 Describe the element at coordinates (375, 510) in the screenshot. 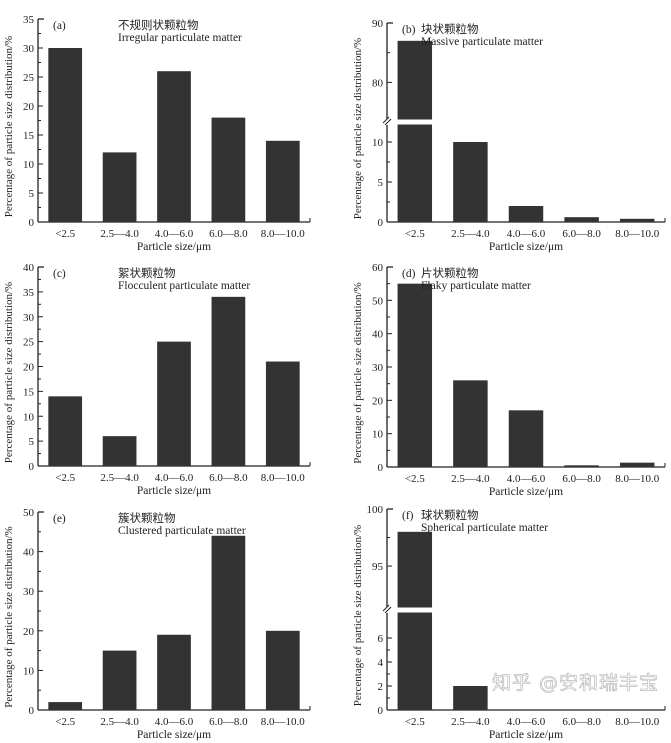

I see `y-tick-label: 100` at that location.